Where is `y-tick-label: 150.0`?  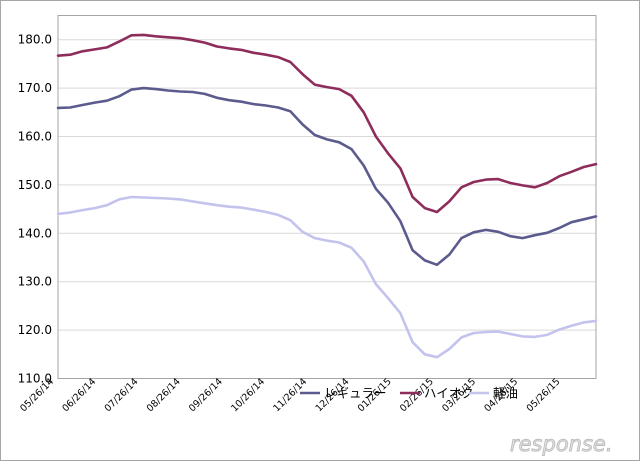 y-tick-label: 150.0 is located at coordinates (35, 185).